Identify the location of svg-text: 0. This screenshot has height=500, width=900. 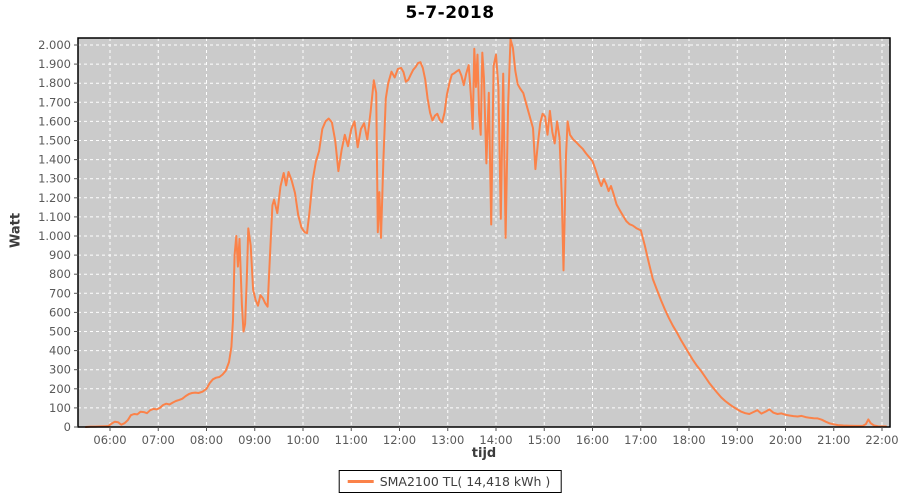
(67, 427).